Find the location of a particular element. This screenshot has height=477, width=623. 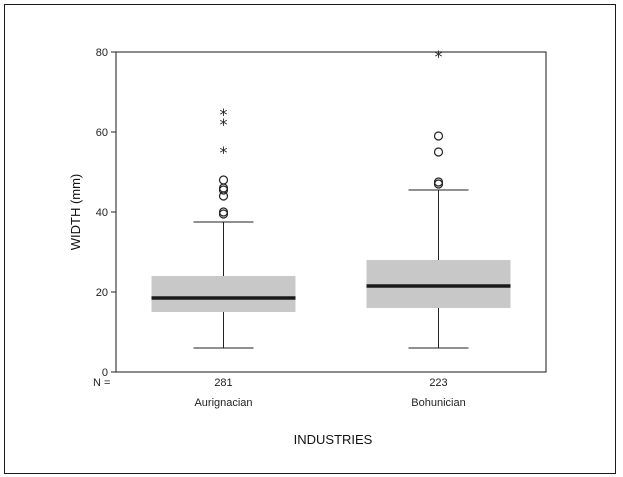

y-tick-label: 60 is located at coordinates (102, 133).